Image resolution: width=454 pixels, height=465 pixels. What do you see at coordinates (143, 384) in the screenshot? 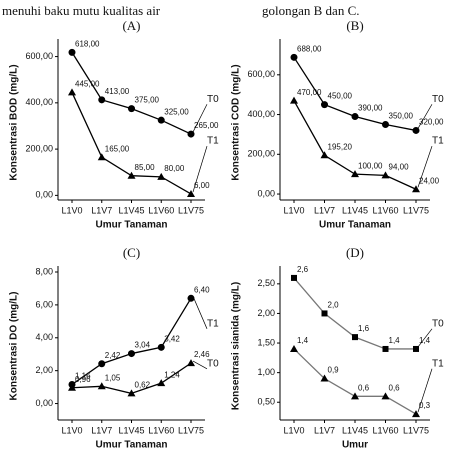
I see `value-label: 0,62` at bounding box center [143, 384].